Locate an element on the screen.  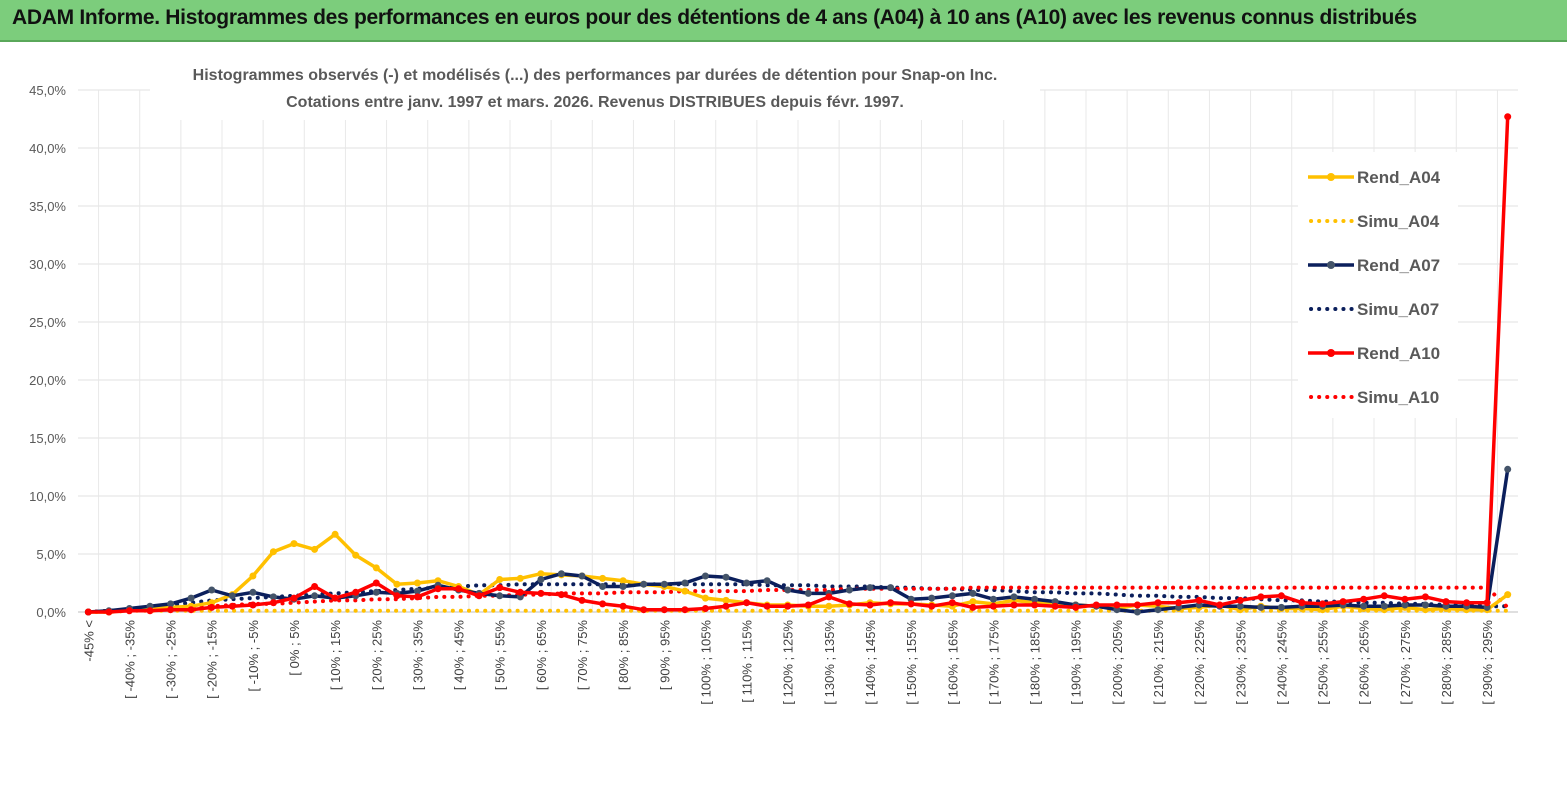
x-tick-label: [ 130% ; 135% is located at coordinates (829, 662).